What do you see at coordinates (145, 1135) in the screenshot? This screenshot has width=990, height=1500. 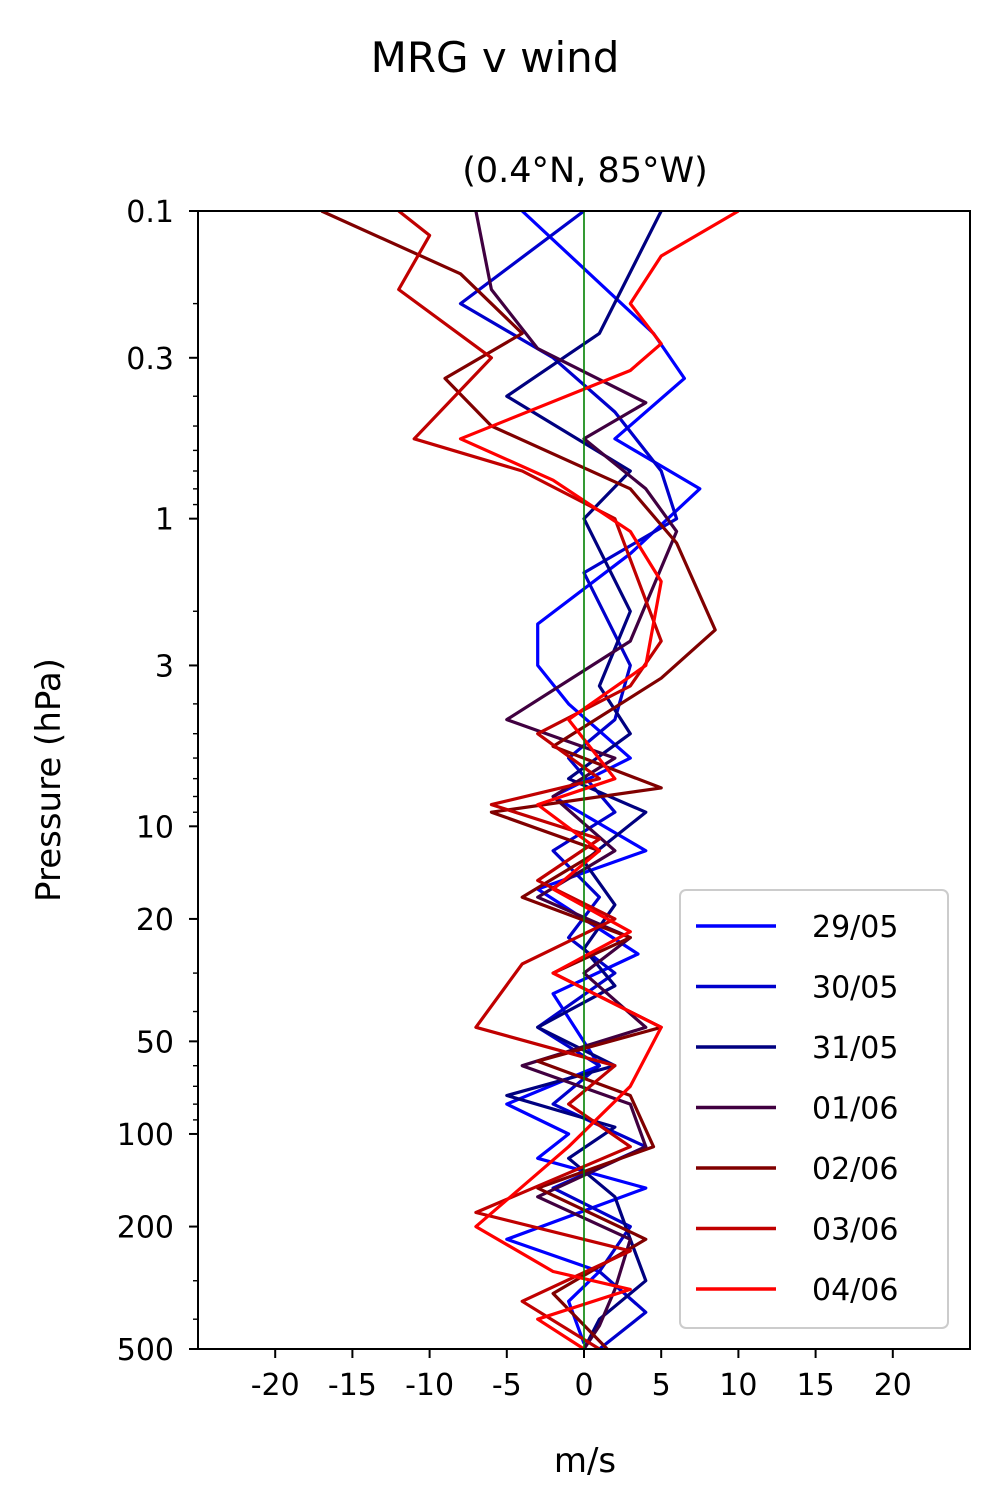 I see `y-tick-label: 100` at bounding box center [145, 1135].